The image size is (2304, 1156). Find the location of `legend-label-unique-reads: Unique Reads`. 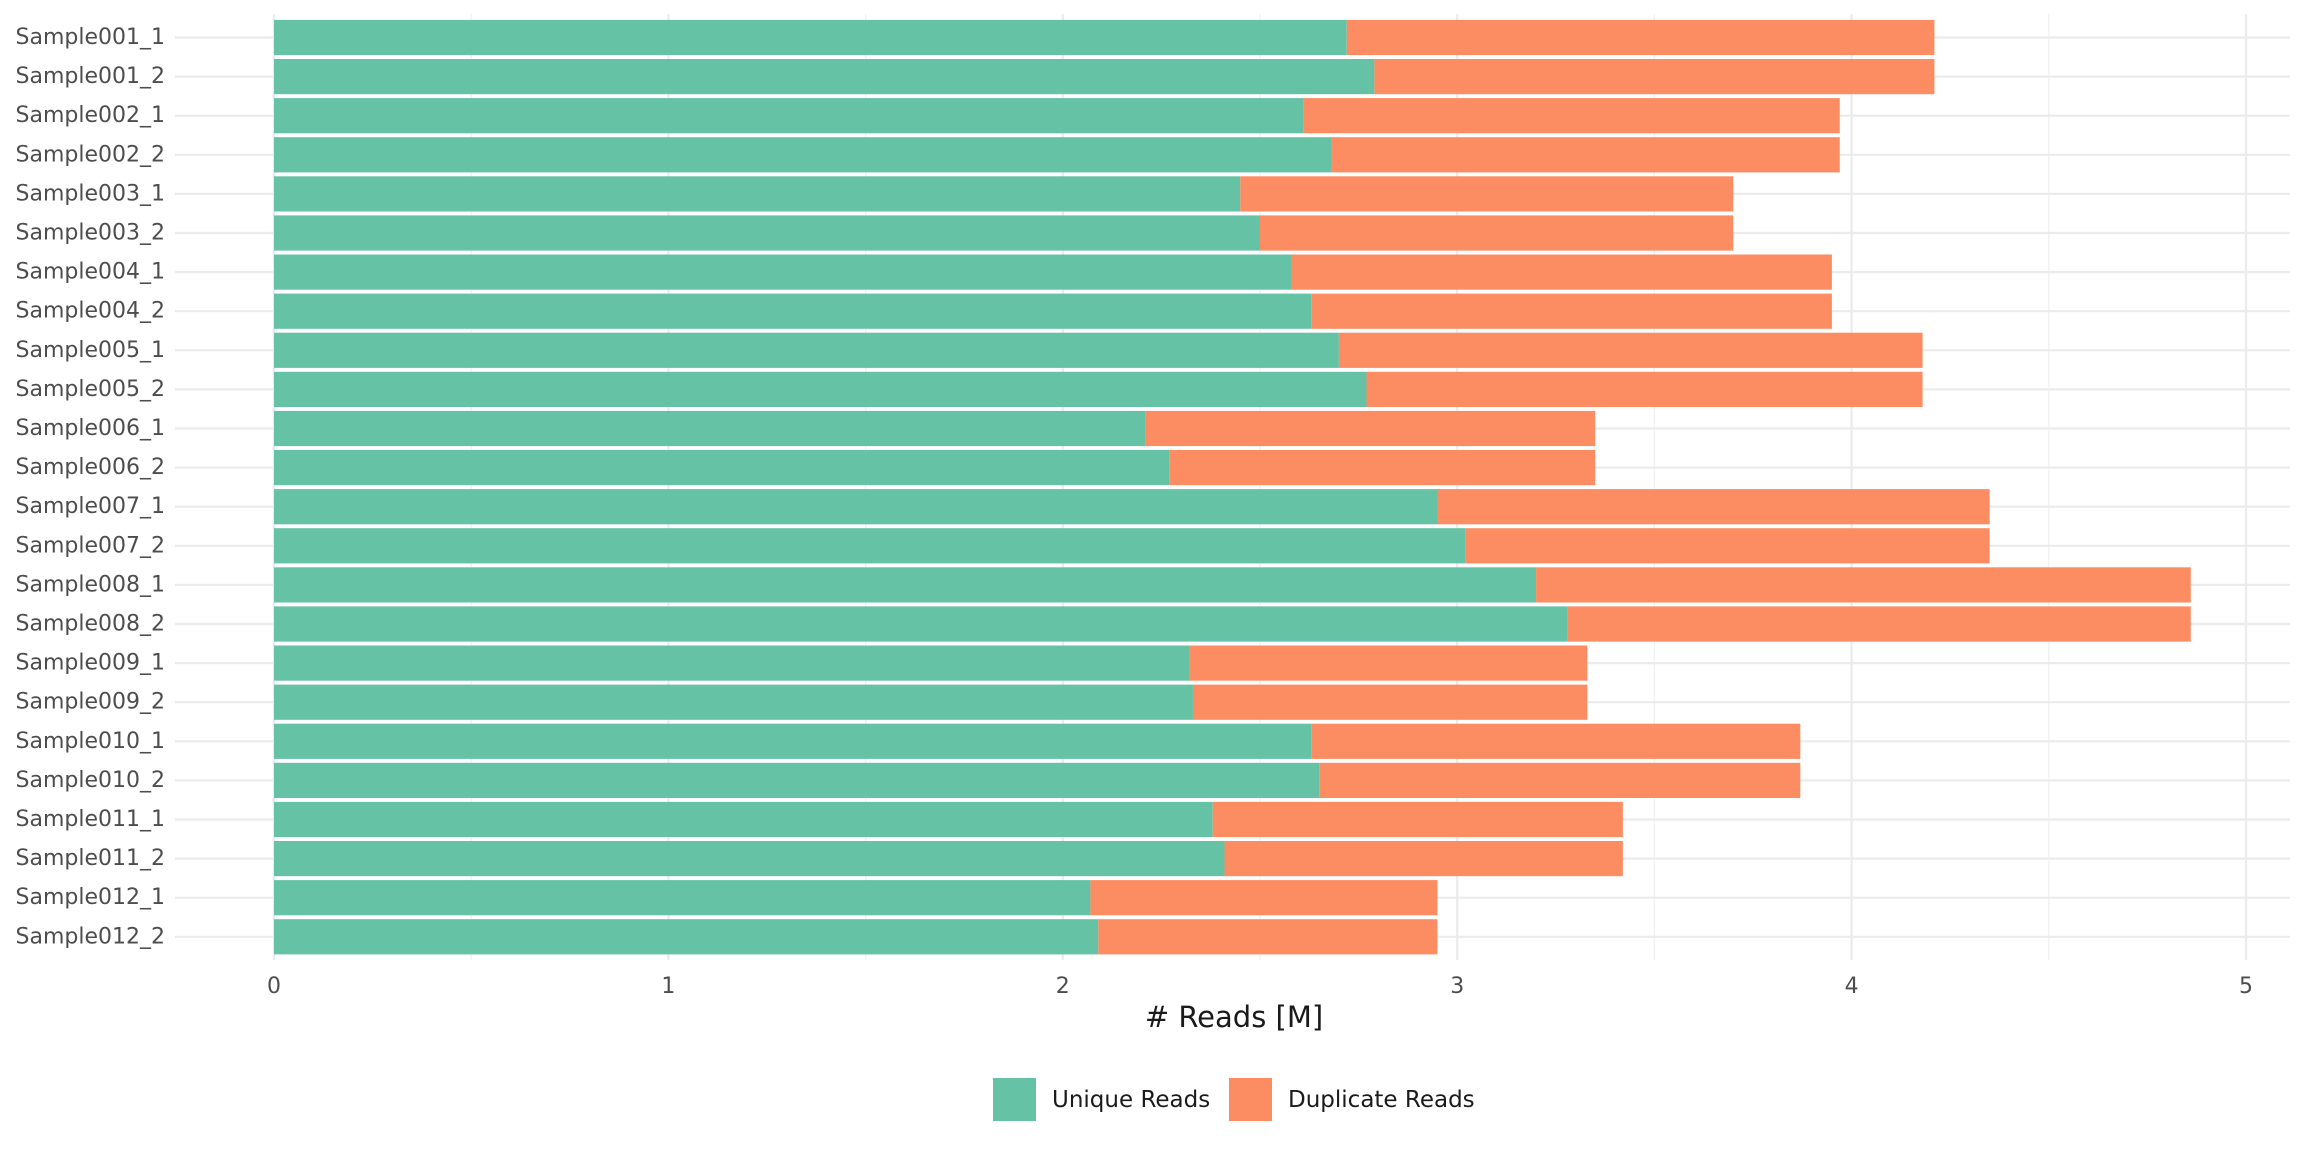

legend-label-unique-reads: Unique Reads is located at coordinates (1131, 1100).